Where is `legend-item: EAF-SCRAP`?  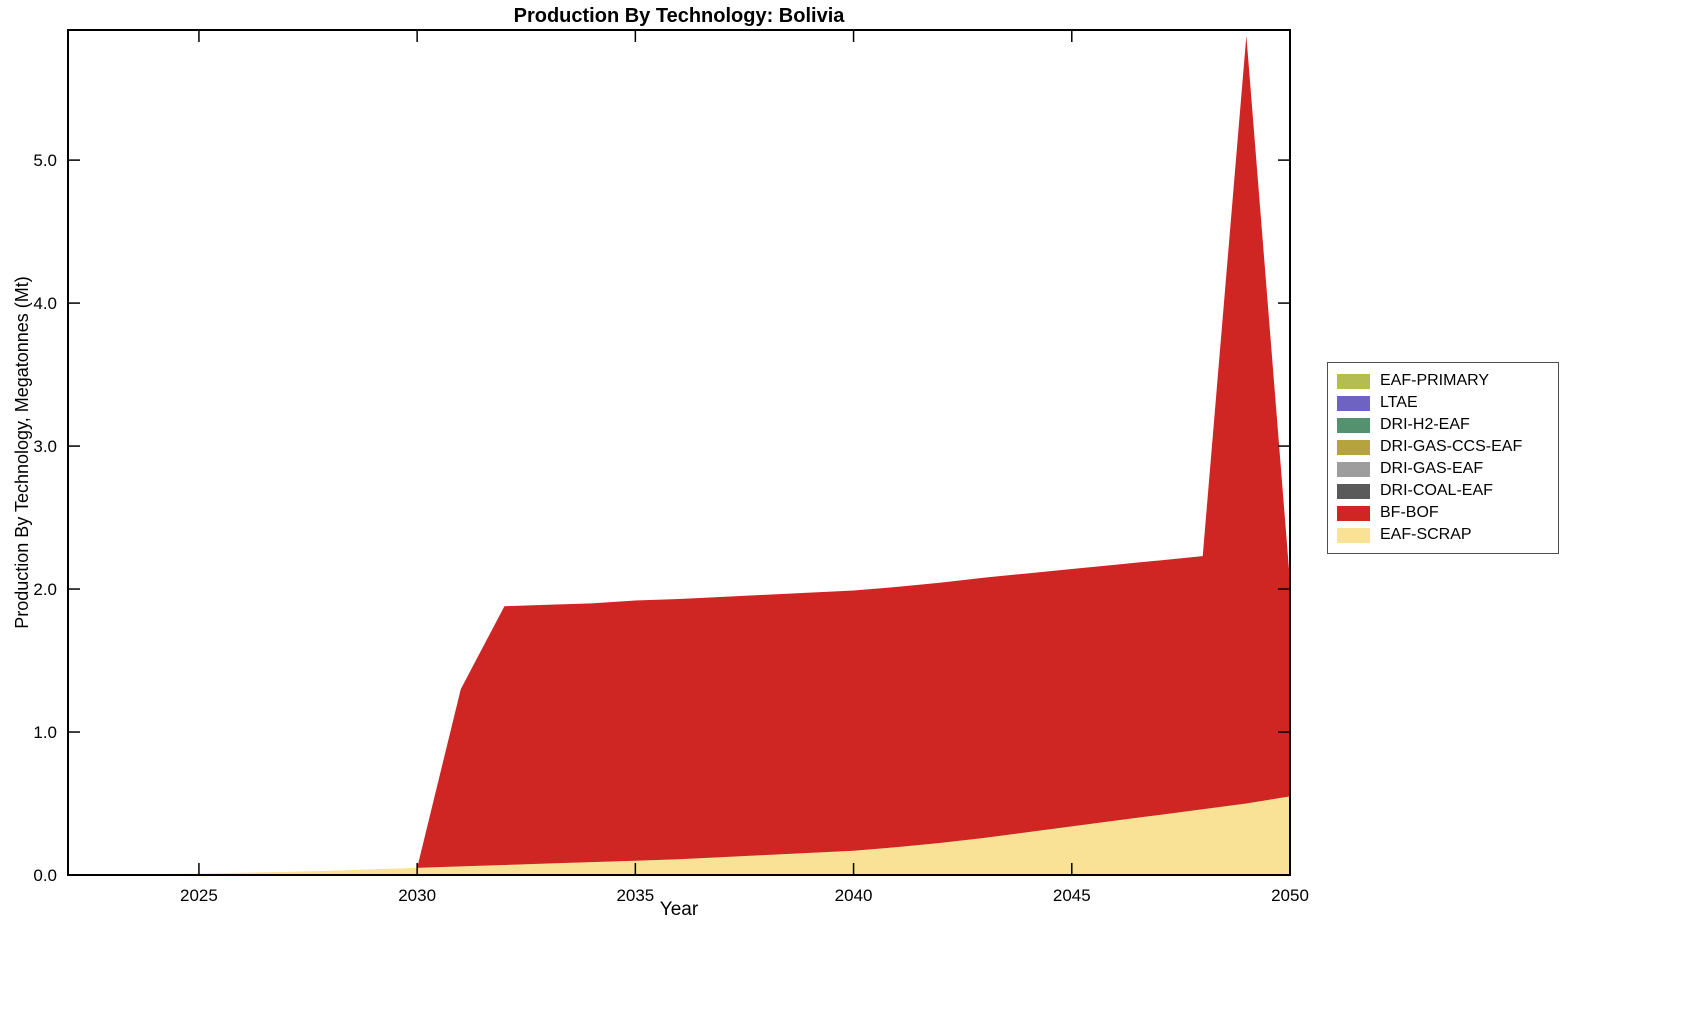 legend-item: EAF-SCRAP is located at coordinates (1443, 535).